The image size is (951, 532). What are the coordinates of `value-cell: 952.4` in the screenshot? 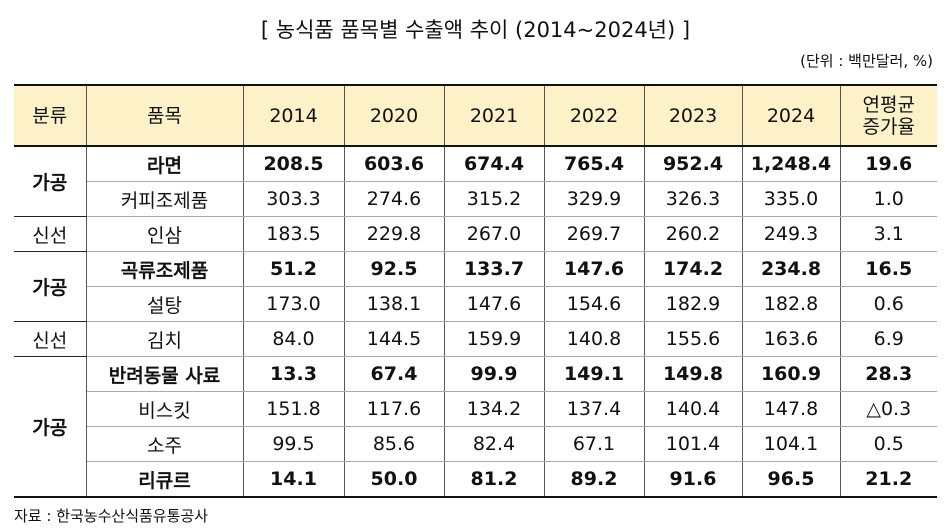 It's located at (693, 163).